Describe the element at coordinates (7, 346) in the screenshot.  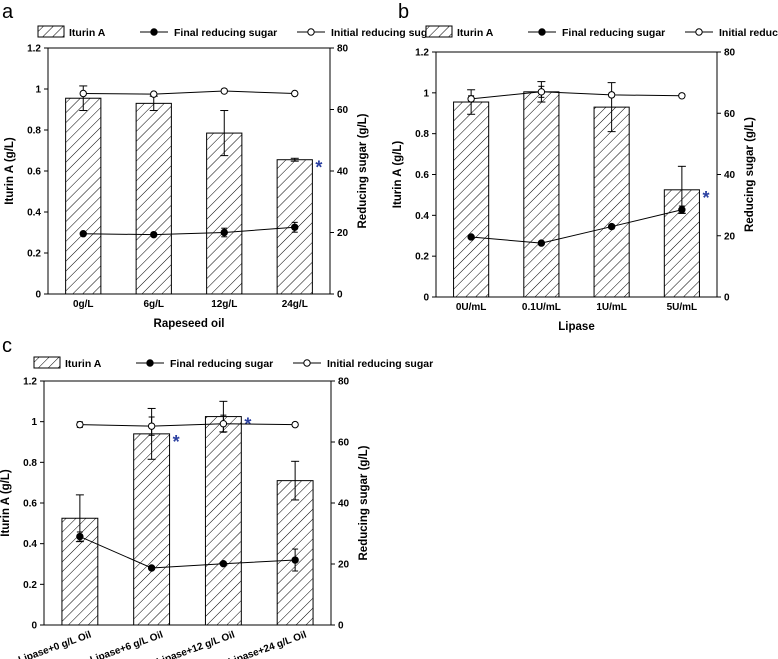
I see `panel-letter: c` at that location.